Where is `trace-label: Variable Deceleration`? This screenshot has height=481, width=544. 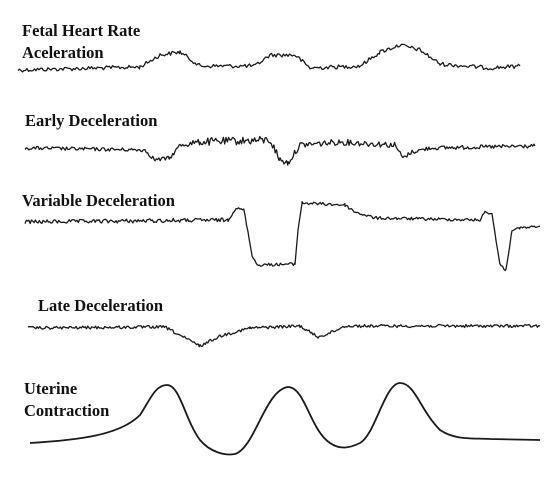 trace-label: Variable Deceleration is located at coordinates (98, 200).